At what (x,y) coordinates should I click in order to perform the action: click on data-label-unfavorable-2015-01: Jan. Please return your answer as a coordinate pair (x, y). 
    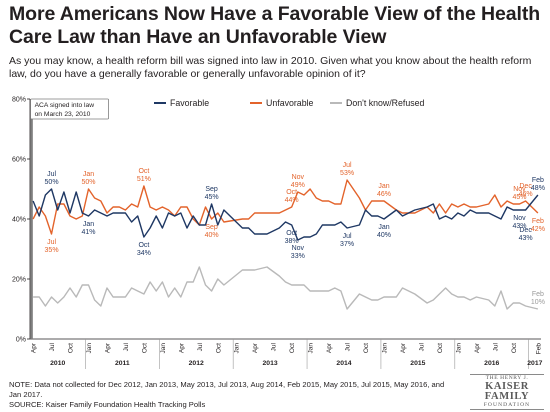
    Looking at the image, I should click on (383, 186).